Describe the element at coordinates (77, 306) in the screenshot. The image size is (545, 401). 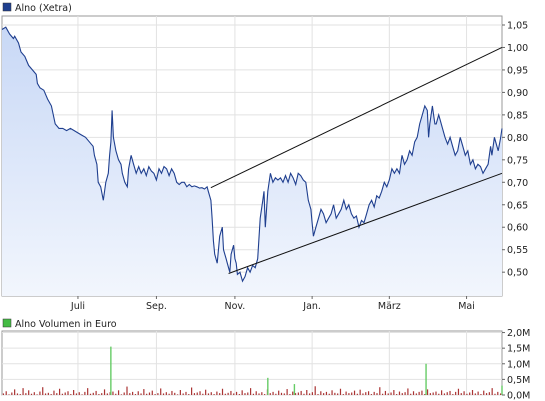
I see `price-x-tick-label: Juli` at that location.